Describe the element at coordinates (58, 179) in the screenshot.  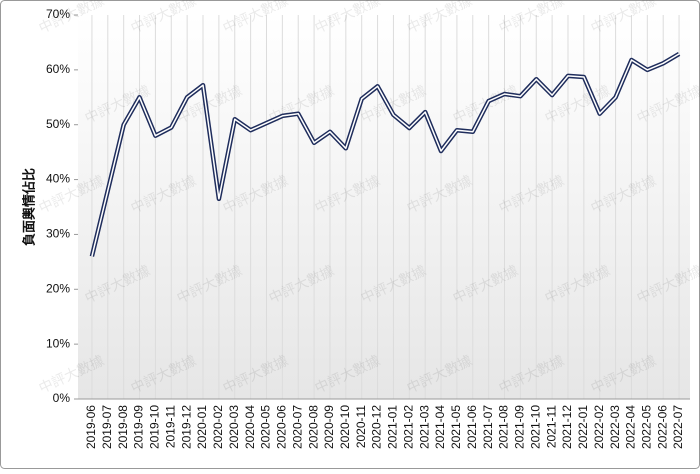
I see `y-tick-label: 40%` at that location.